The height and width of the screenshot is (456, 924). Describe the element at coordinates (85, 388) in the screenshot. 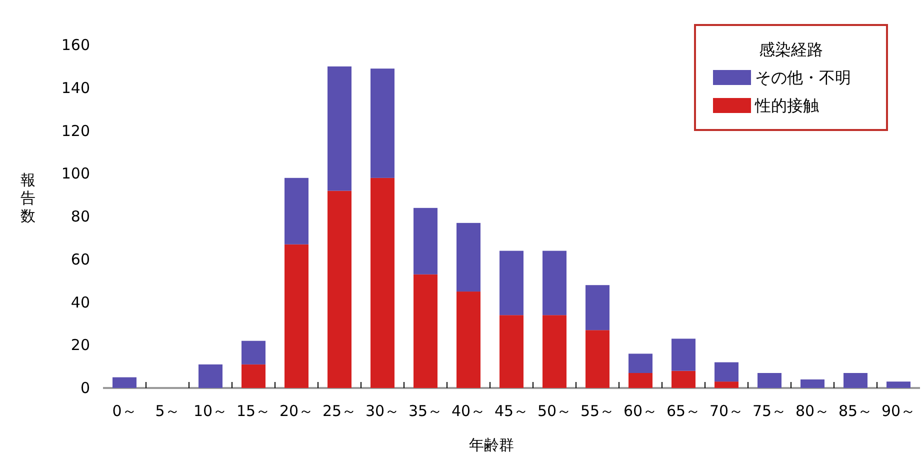

I see `y-tick-label: 0` at that location.